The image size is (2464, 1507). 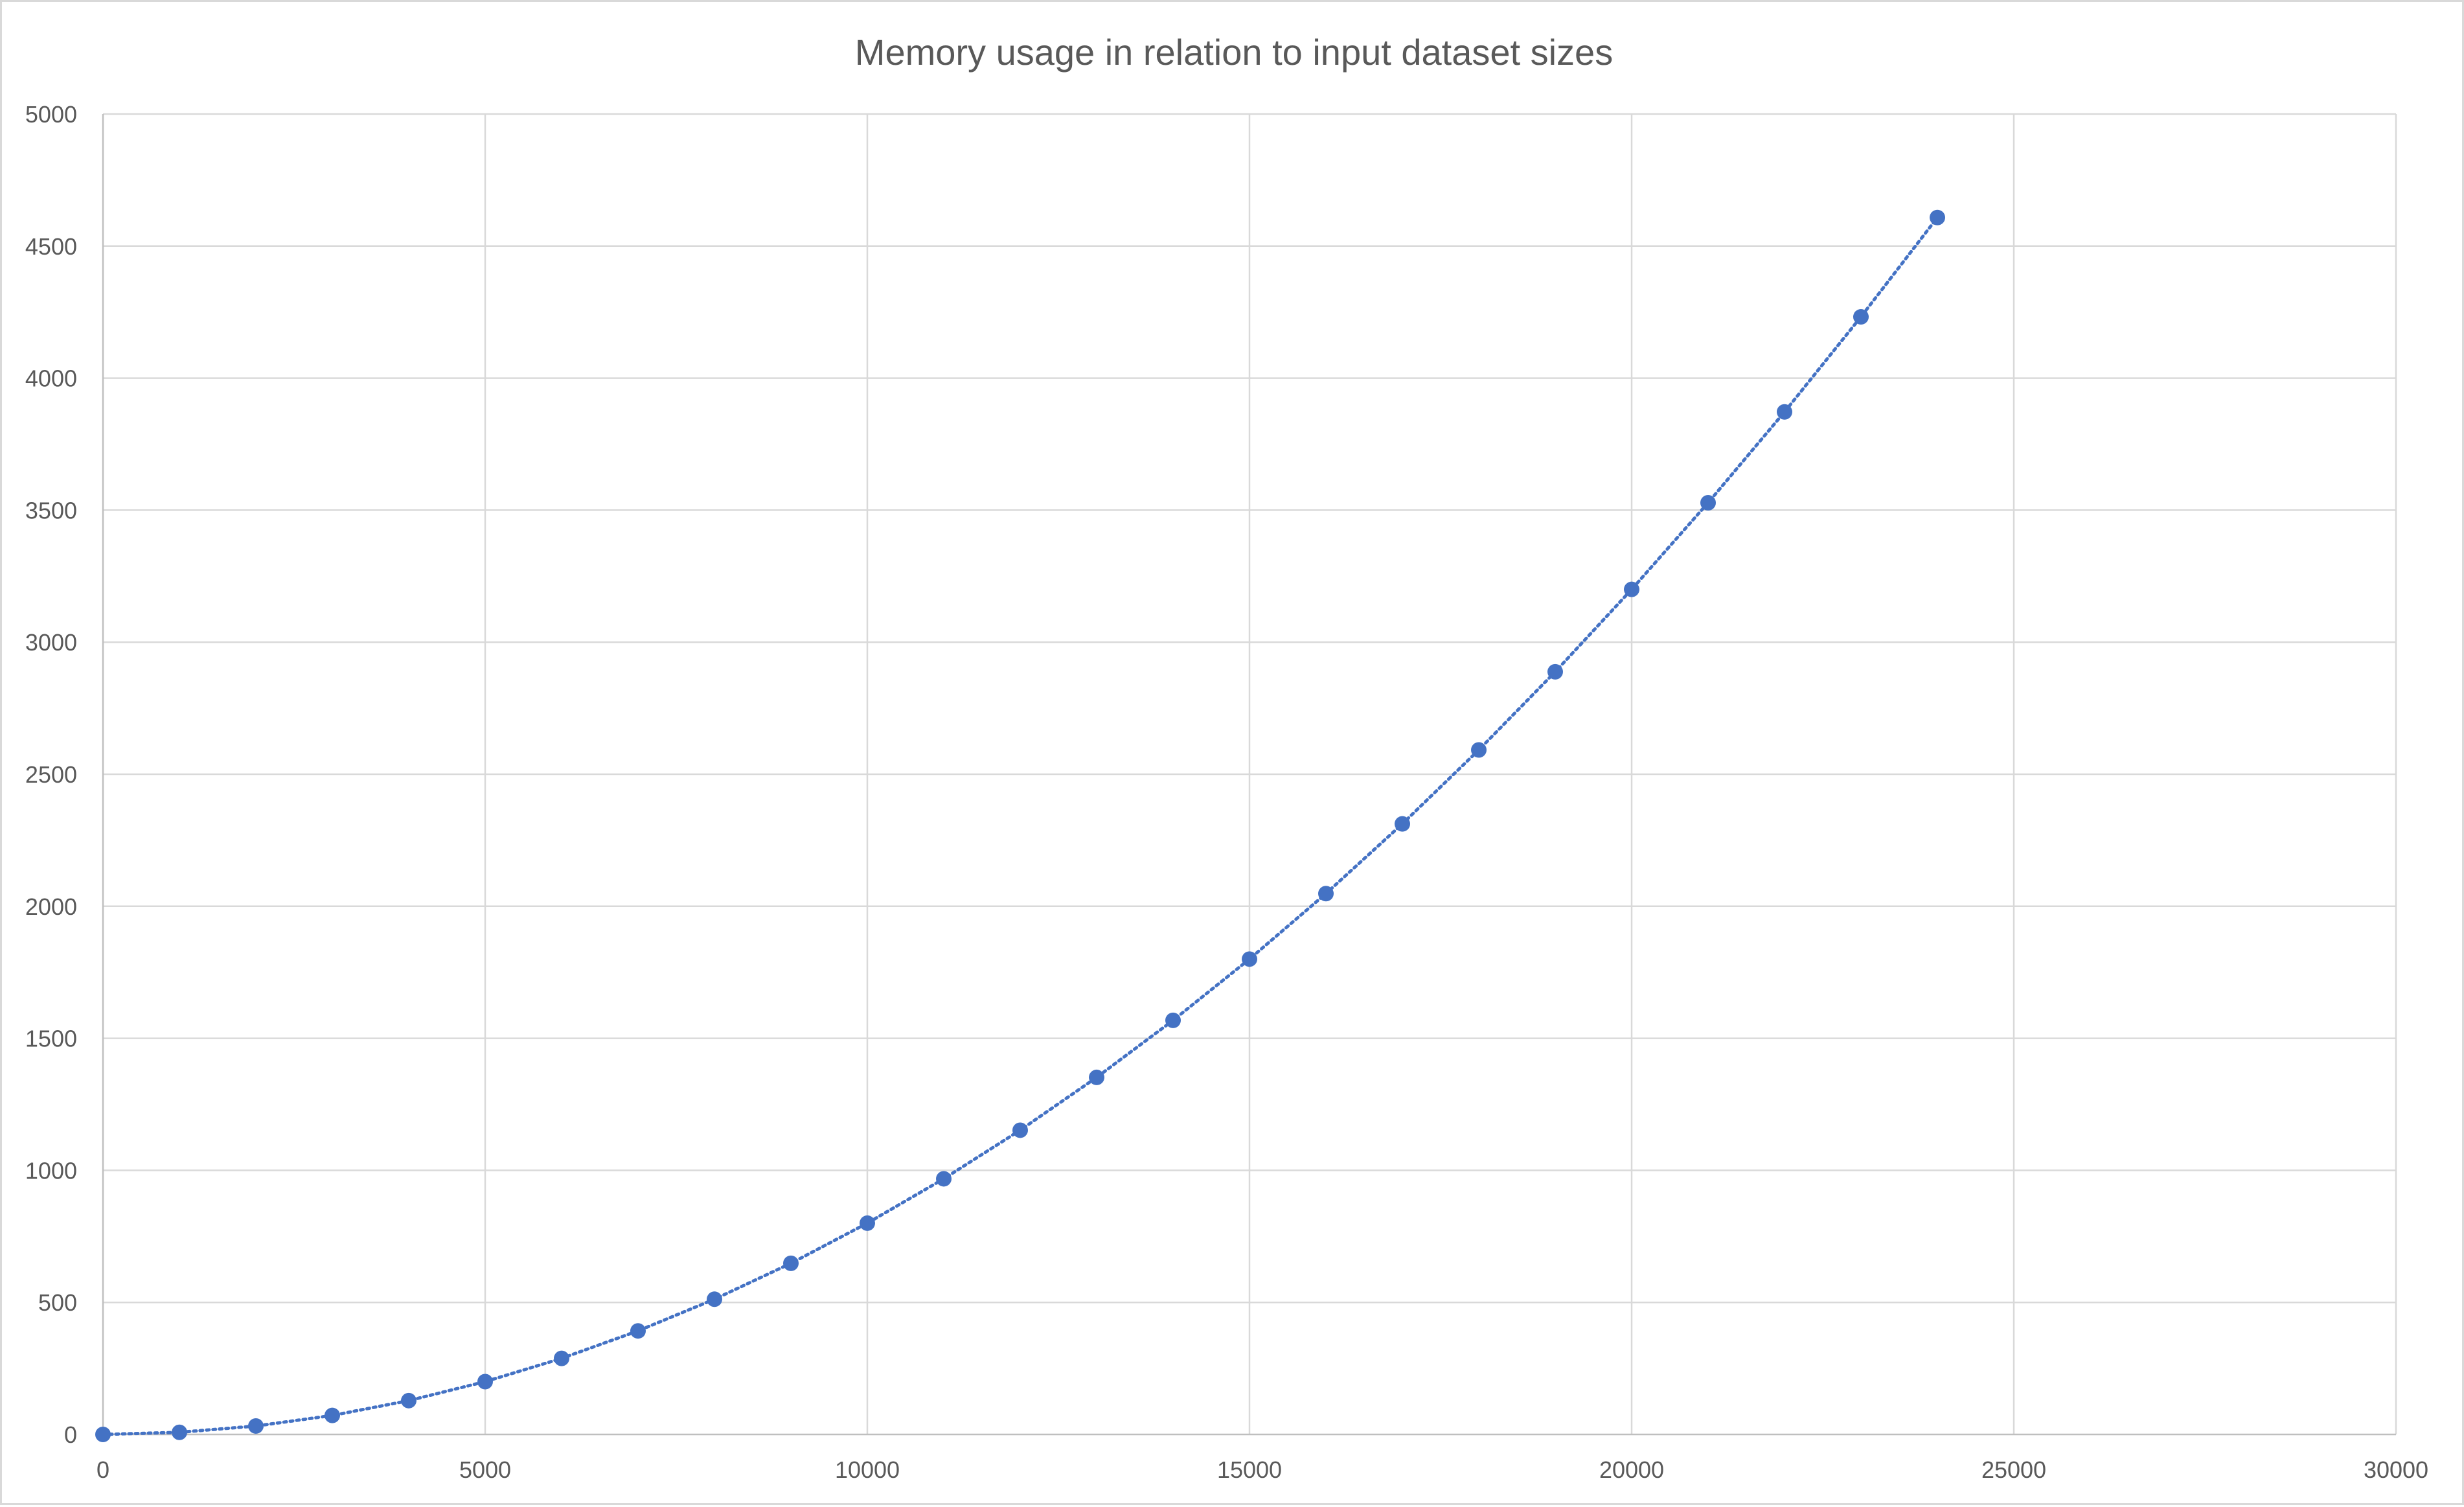 What do you see at coordinates (51, 378) in the screenshot?
I see `y-tick-label: 4000` at bounding box center [51, 378].